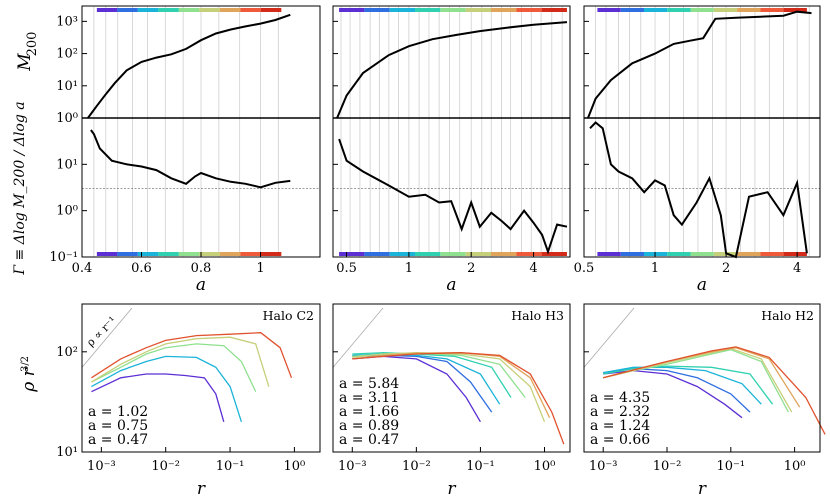 The height and width of the screenshot is (501, 830). What do you see at coordinates (25, 62) in the screenshot?
I see `y-axis-label-mass: M` at bounding box center [25, 62].